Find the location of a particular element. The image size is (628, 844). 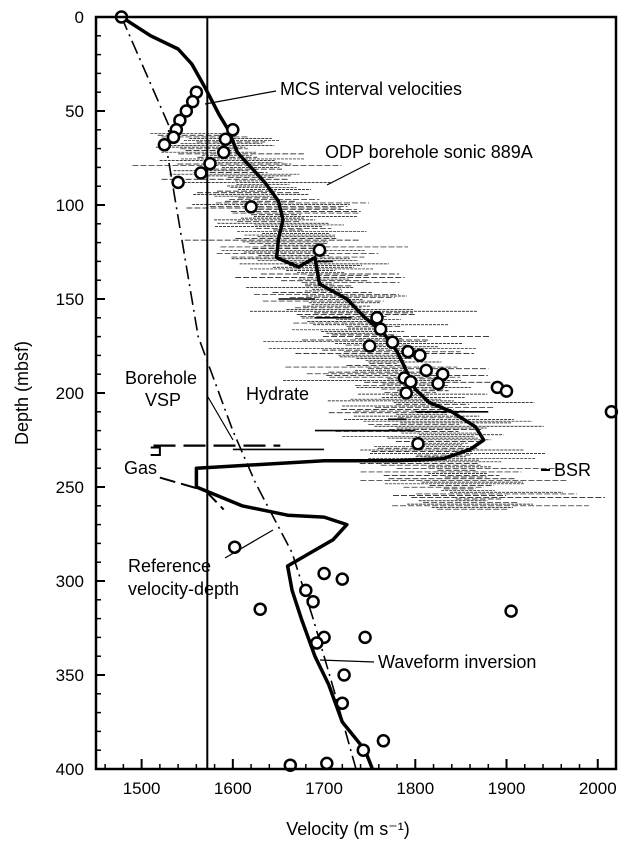

y-tick-label: 50 is located at coordinates (74, 111).